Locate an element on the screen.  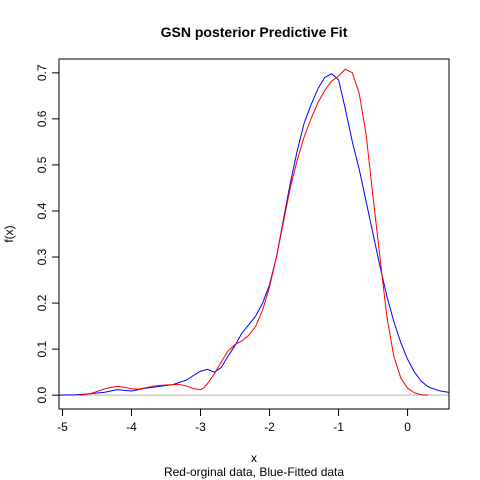
y-axis-title: f(x) is located at coordinates (9, 233).